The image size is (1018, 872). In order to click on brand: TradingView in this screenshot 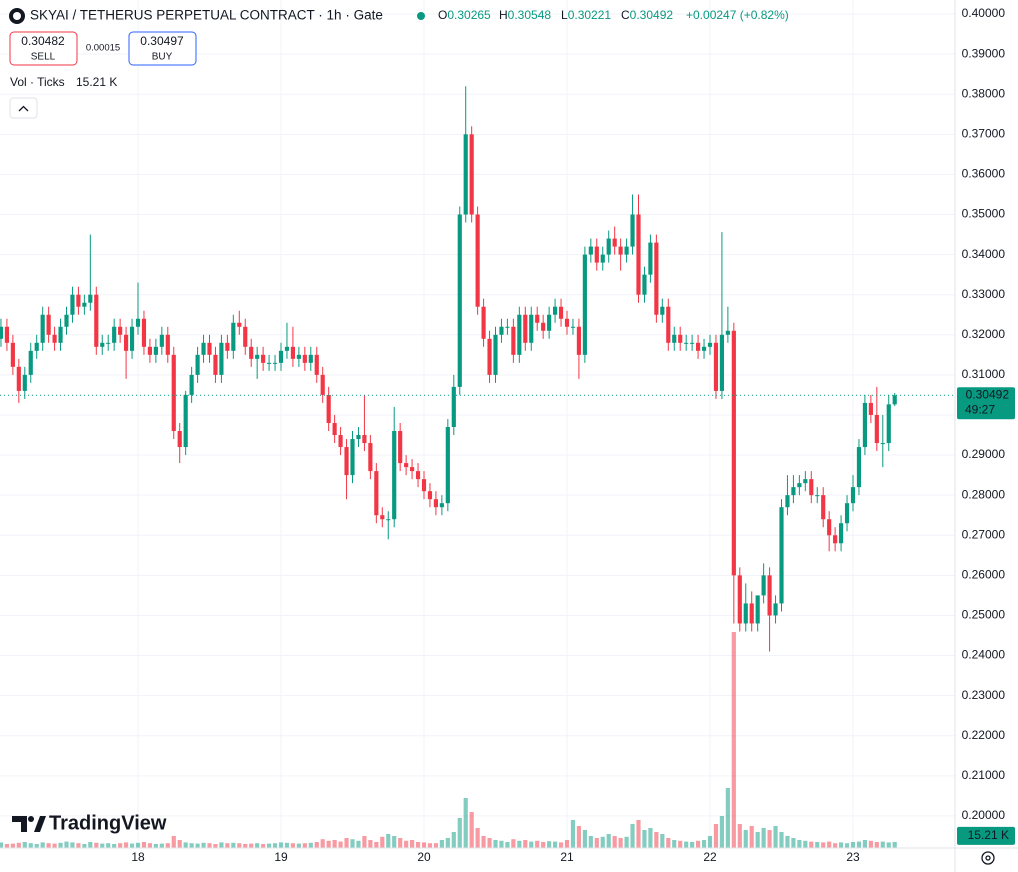, I will do `click(108, 823)`.